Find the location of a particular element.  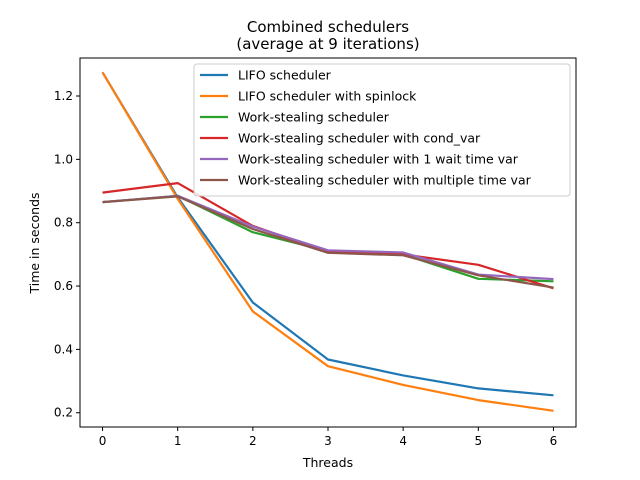

legend-label-1: LIFO scheduler is located at coordinates (285, 75).